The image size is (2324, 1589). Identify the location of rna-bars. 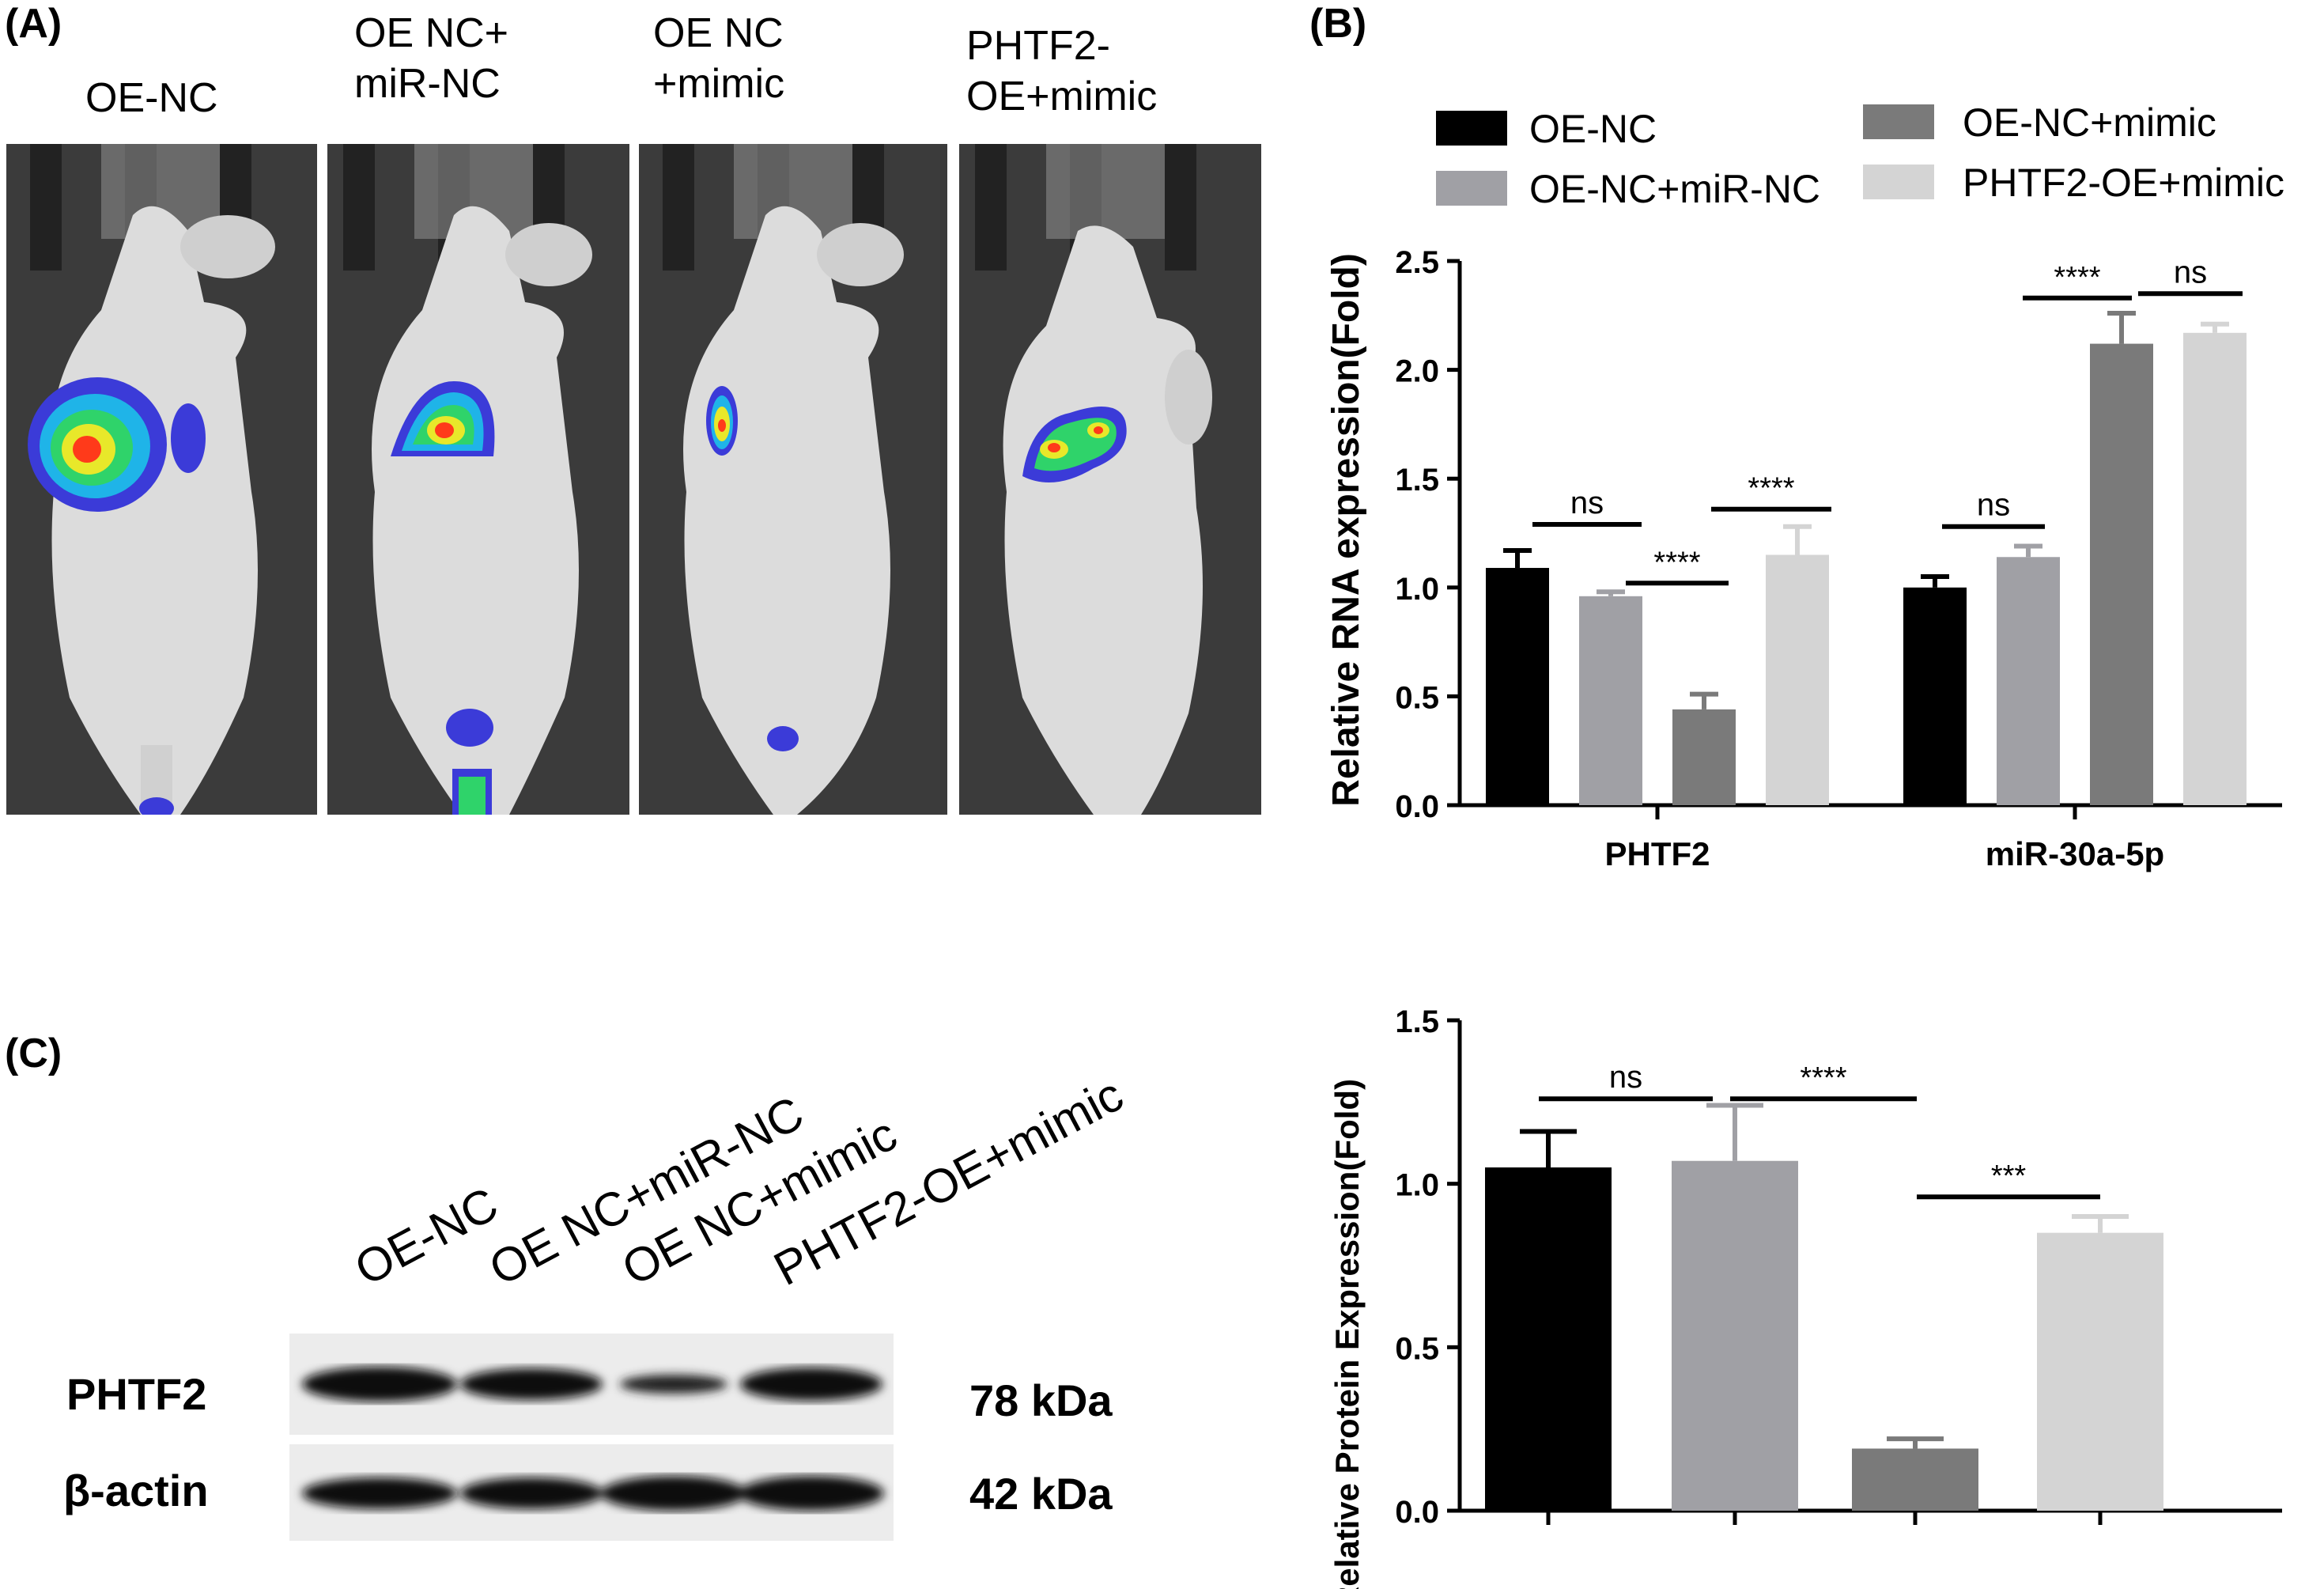
(1867, 558).